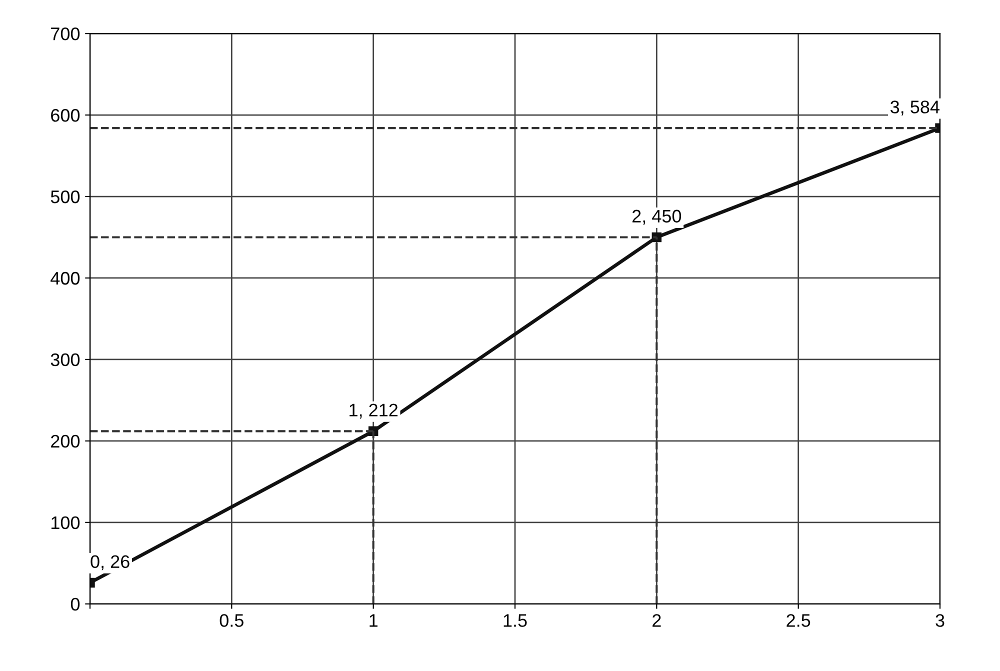  Describe the element at coordinates (940, 620) in the screenshot. I see `x-tick-label: 3` at that location.